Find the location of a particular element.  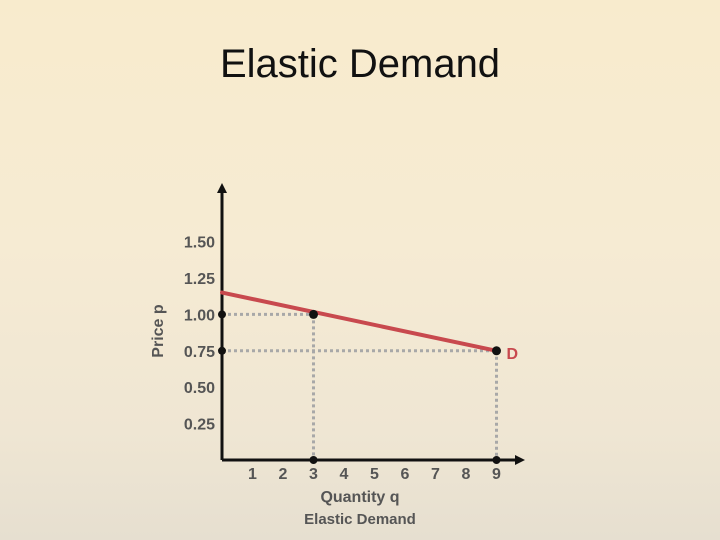

x-tick-label: 5 is located at coordinates (374, 474).